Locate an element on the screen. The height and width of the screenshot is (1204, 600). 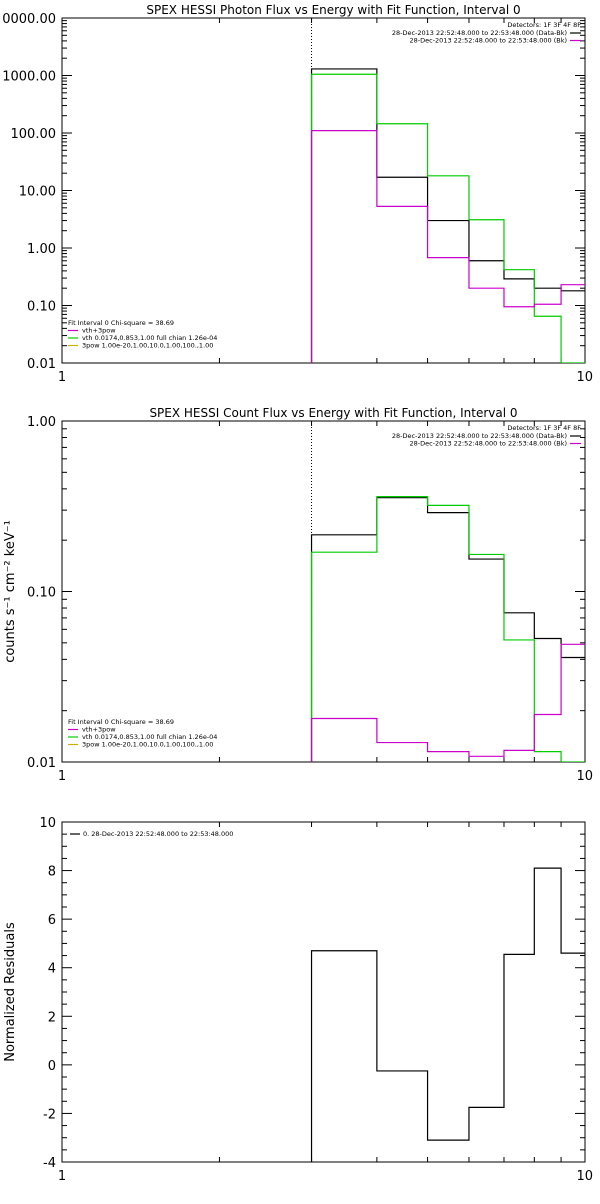
chart3-y-tick-label: 6 is located at coordinates (52, 920).